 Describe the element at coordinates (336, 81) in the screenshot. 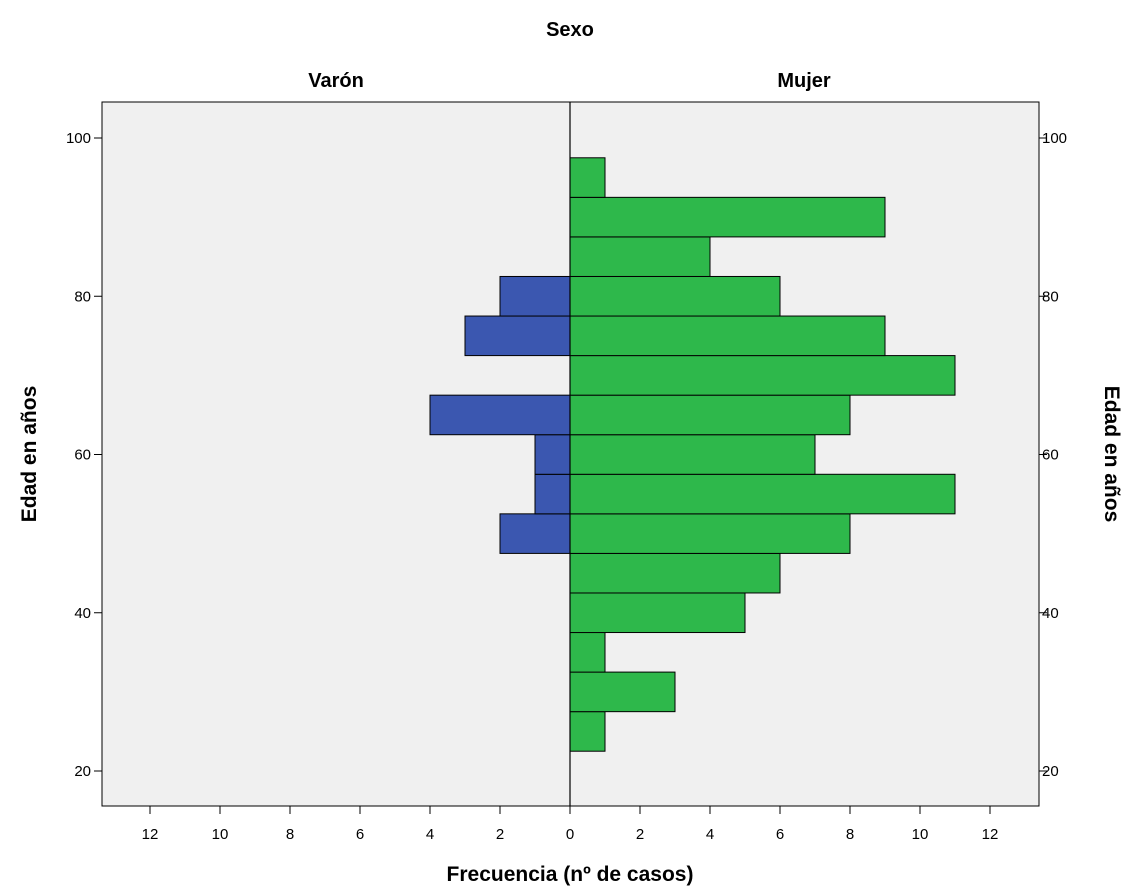

I see `panel-label-left: Varón` at that location.